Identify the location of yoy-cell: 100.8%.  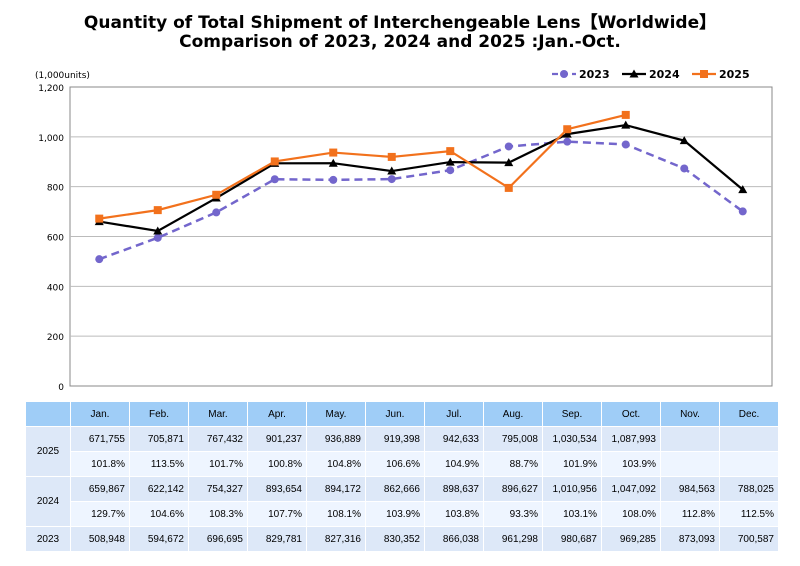
(277, 464).